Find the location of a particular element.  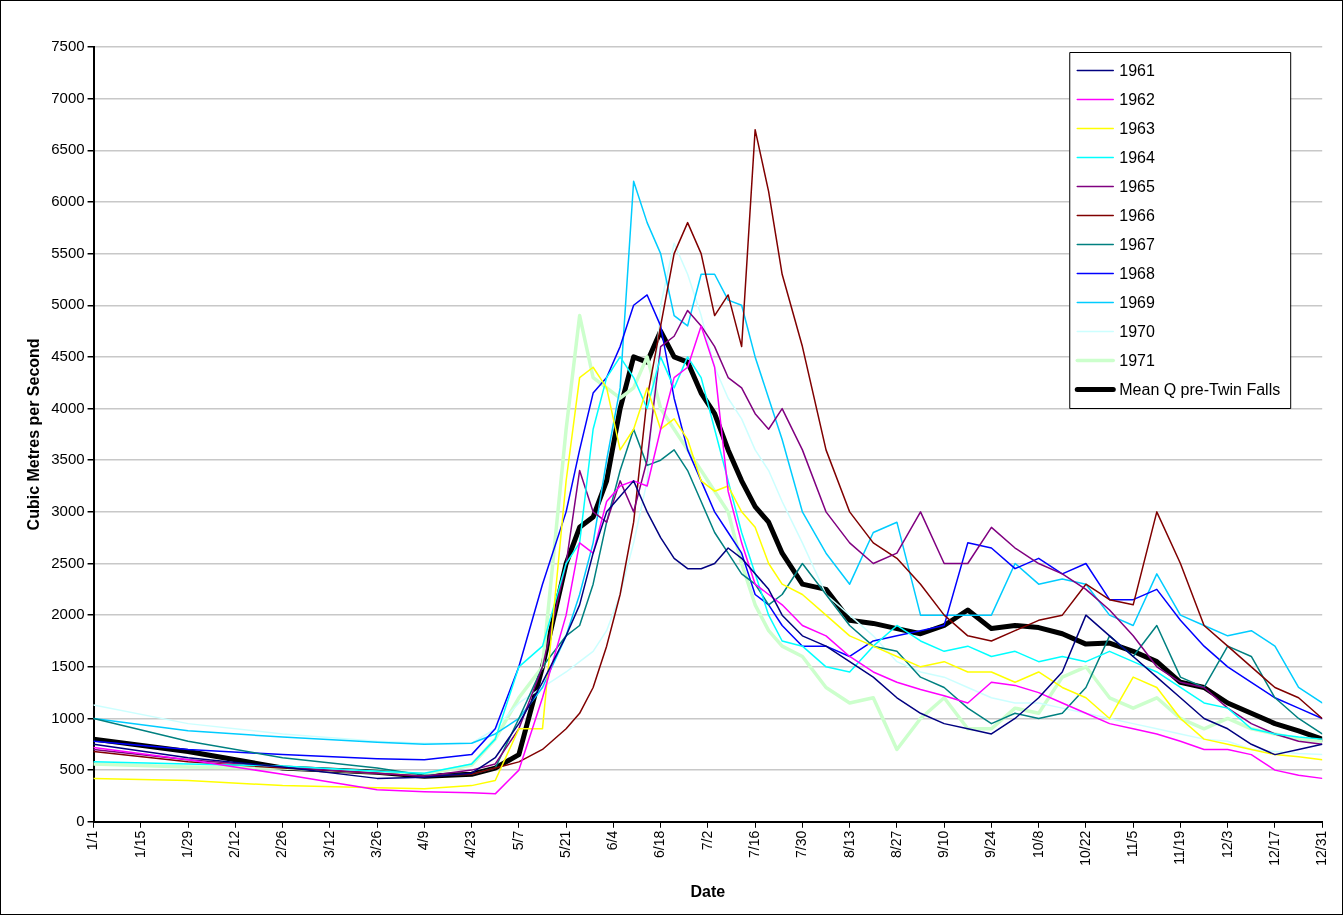

x-tick-label: 11/19 is located at coordinates (1179, 847).